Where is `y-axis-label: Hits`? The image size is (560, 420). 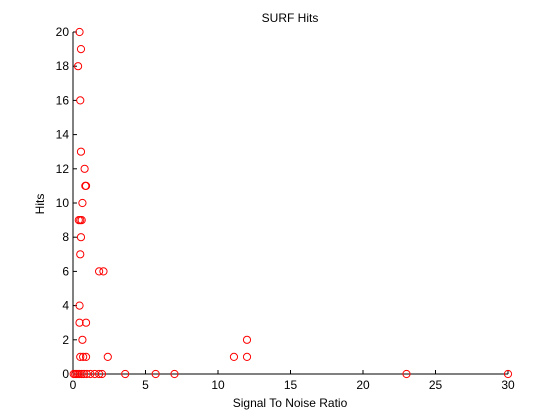 y-axis-label: Hits is located at coordinates (40, 204).